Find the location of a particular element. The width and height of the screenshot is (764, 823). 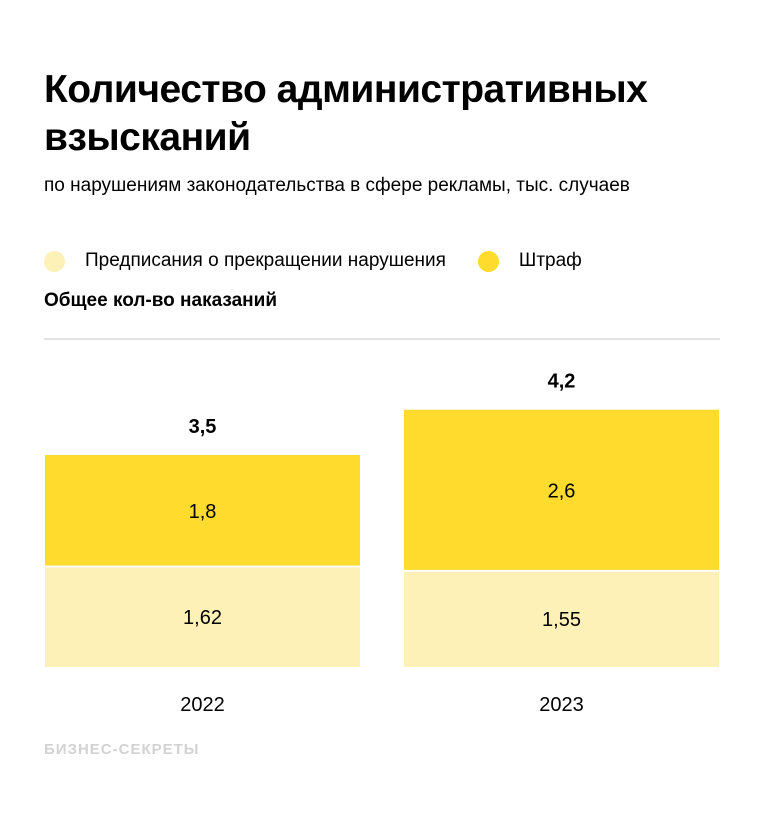

x-tick-label: 2023 is located at coordinates (561, 705).